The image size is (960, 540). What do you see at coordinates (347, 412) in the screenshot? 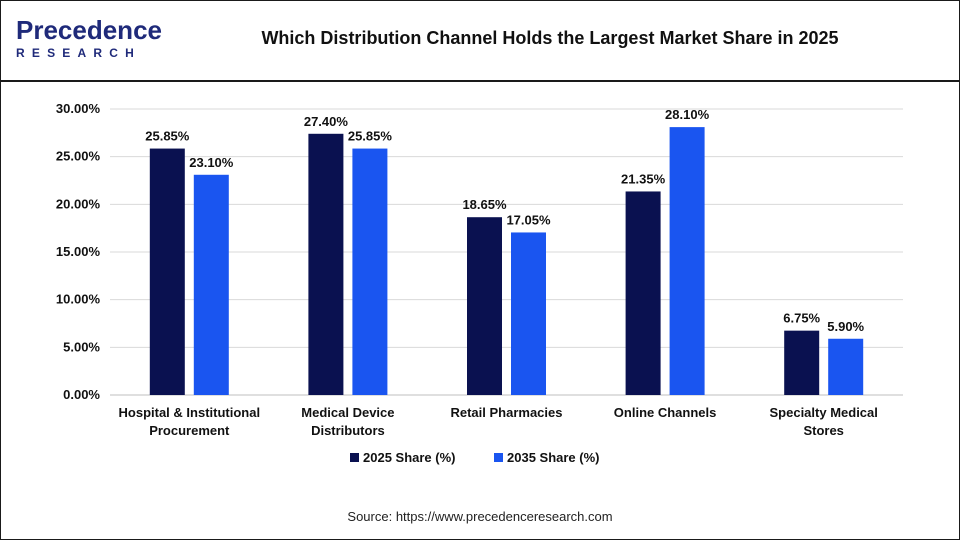
I see `x-tick-label: Medical Device` at bounding box center [347, 412].